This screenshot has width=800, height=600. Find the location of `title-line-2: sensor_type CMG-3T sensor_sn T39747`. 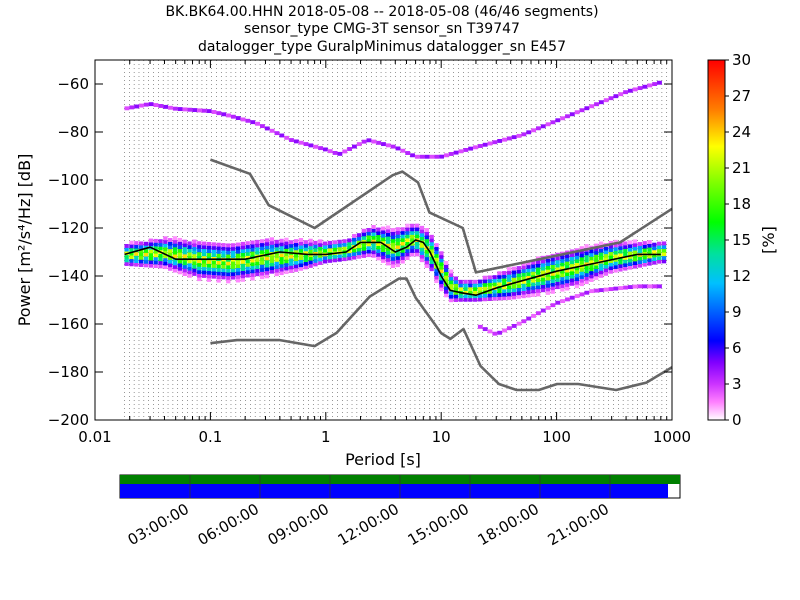

title-line-2: sensor_type CMG-3T sensor_sn T39747 is located at coordinates (382, 29).